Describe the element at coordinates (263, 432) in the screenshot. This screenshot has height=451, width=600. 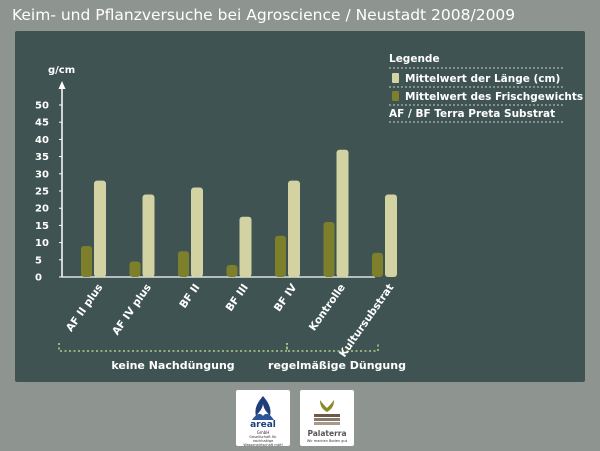
I see `areal-logo-suffix: GmbH` at that location.